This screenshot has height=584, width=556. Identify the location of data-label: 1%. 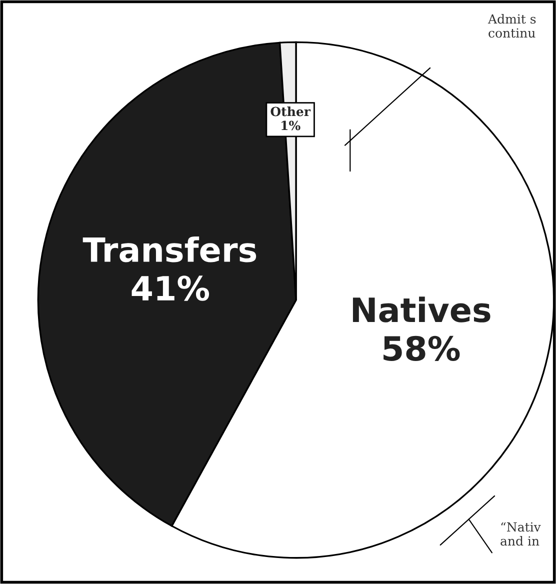
(291, 125).